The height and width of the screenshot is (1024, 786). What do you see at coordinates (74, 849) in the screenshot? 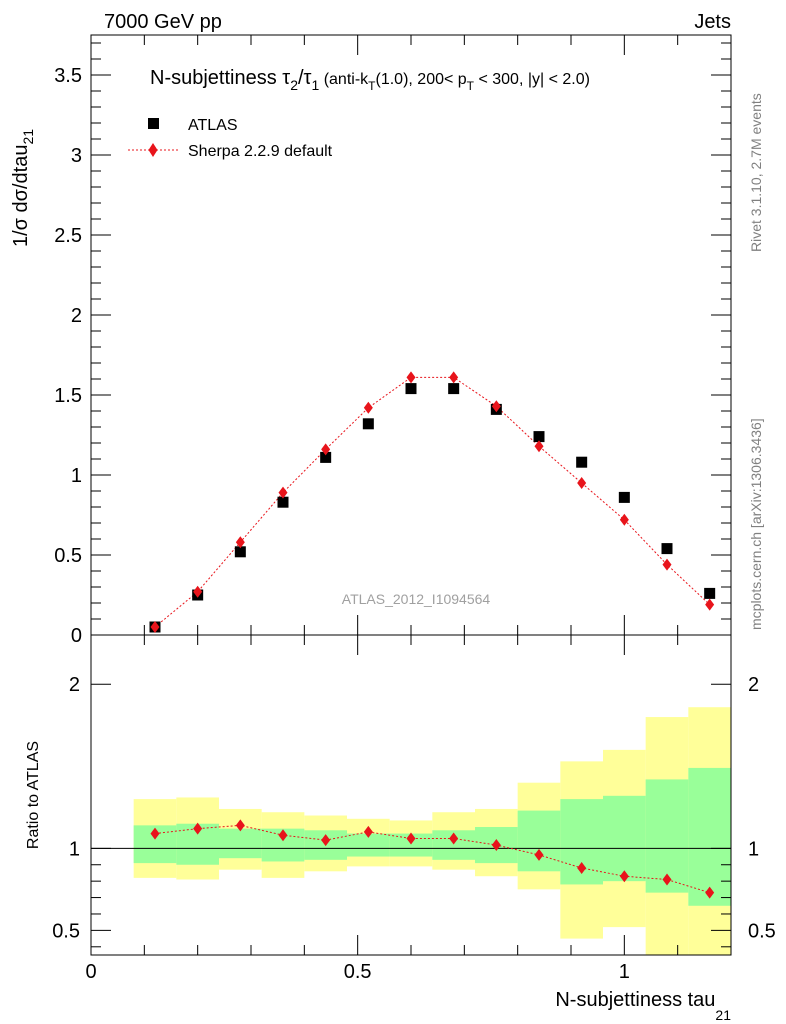
I see `ratio-ytick-label-left: 1` at bounding box center [74, 849].